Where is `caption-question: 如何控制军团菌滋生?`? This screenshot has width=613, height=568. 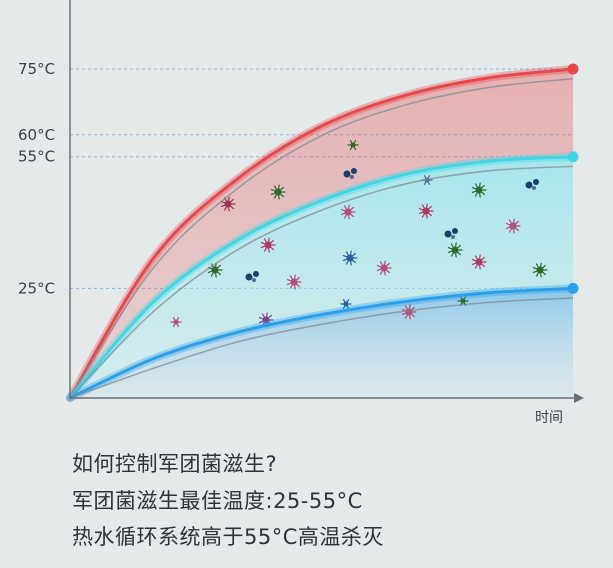 caption-question: 如何控制军团菌滋生? is located at coordinates (175, 464).